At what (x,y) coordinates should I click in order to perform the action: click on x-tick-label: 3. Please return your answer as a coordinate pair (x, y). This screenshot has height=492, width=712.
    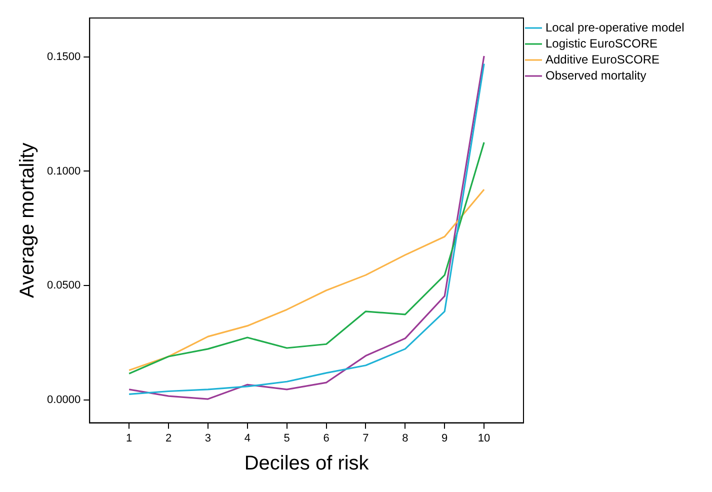
    Looking at the image, I should click on (208, 438).